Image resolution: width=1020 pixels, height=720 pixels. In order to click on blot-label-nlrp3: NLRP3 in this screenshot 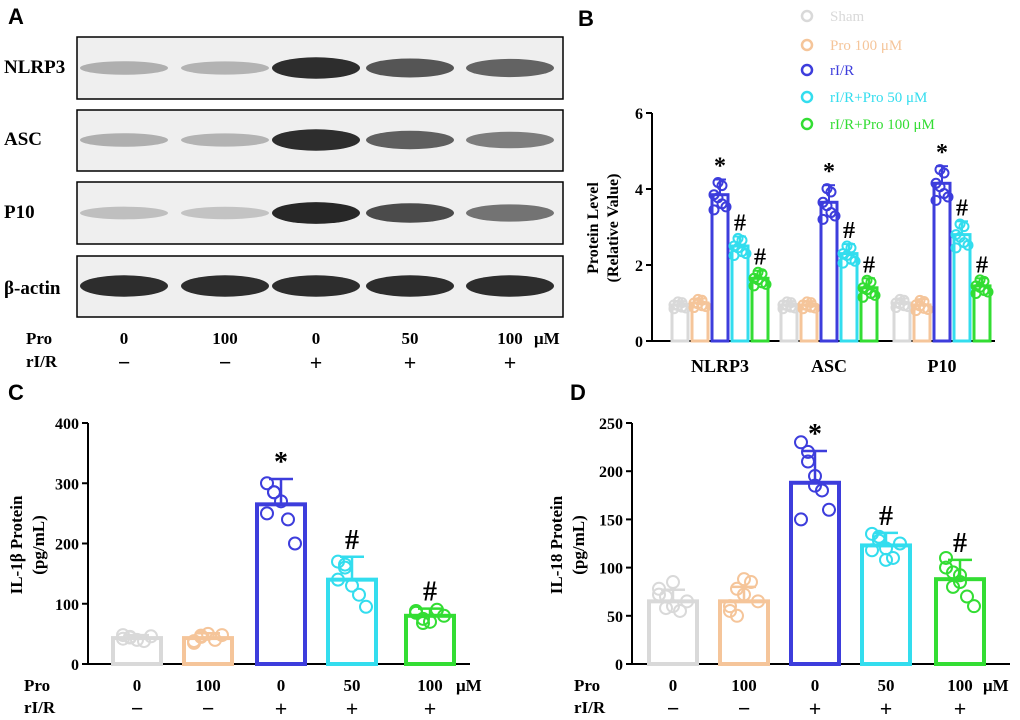, I will do `click(34, 67)`.